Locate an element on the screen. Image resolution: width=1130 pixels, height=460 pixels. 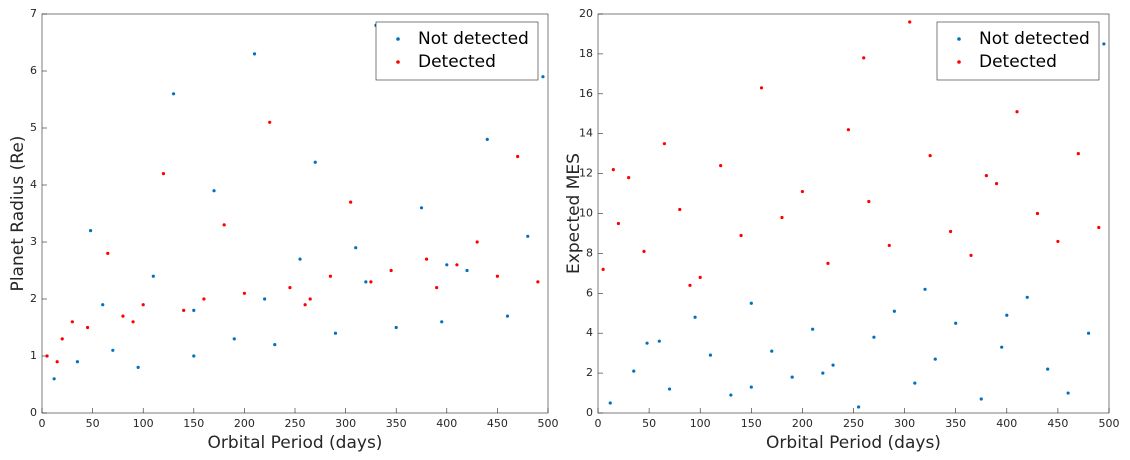
y-tick-label: 8 is located at coordinates (589, 252).